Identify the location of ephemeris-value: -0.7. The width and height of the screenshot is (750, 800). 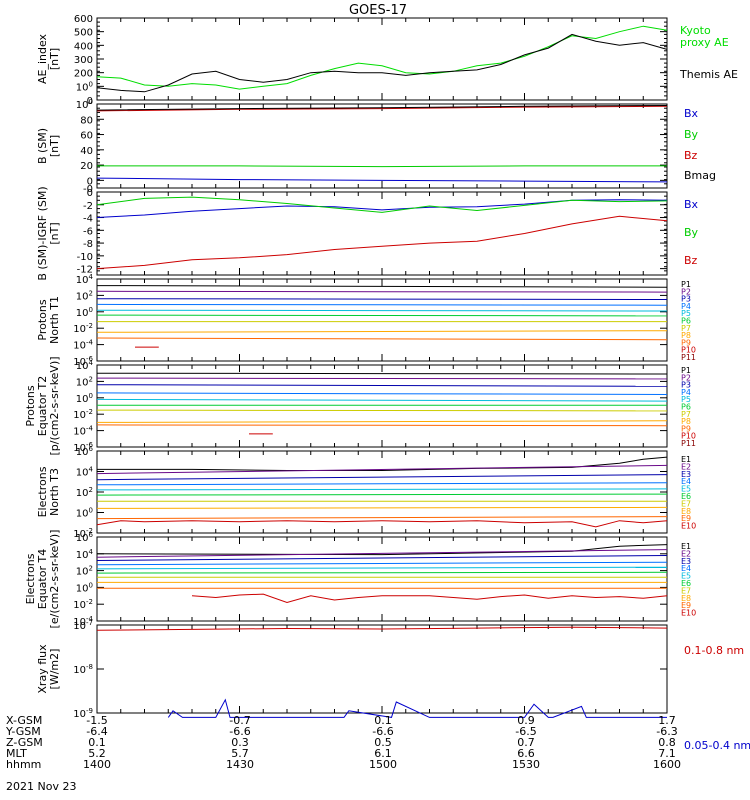
(239, 720).